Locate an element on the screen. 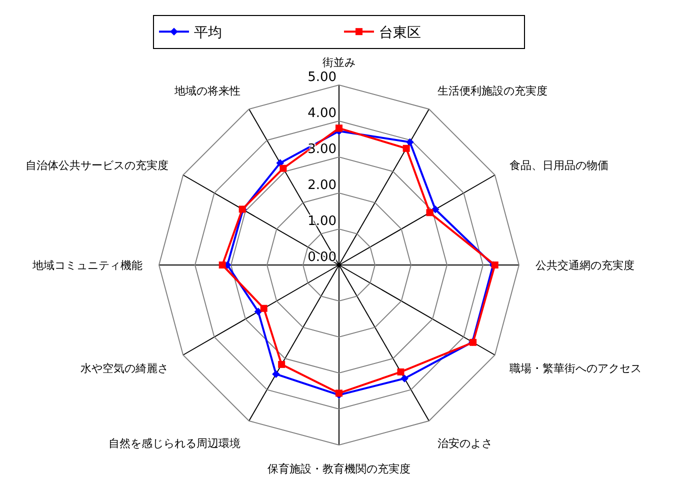  spoke-label: 水や空気の綺麗さ is located at coordinates (124, 369).